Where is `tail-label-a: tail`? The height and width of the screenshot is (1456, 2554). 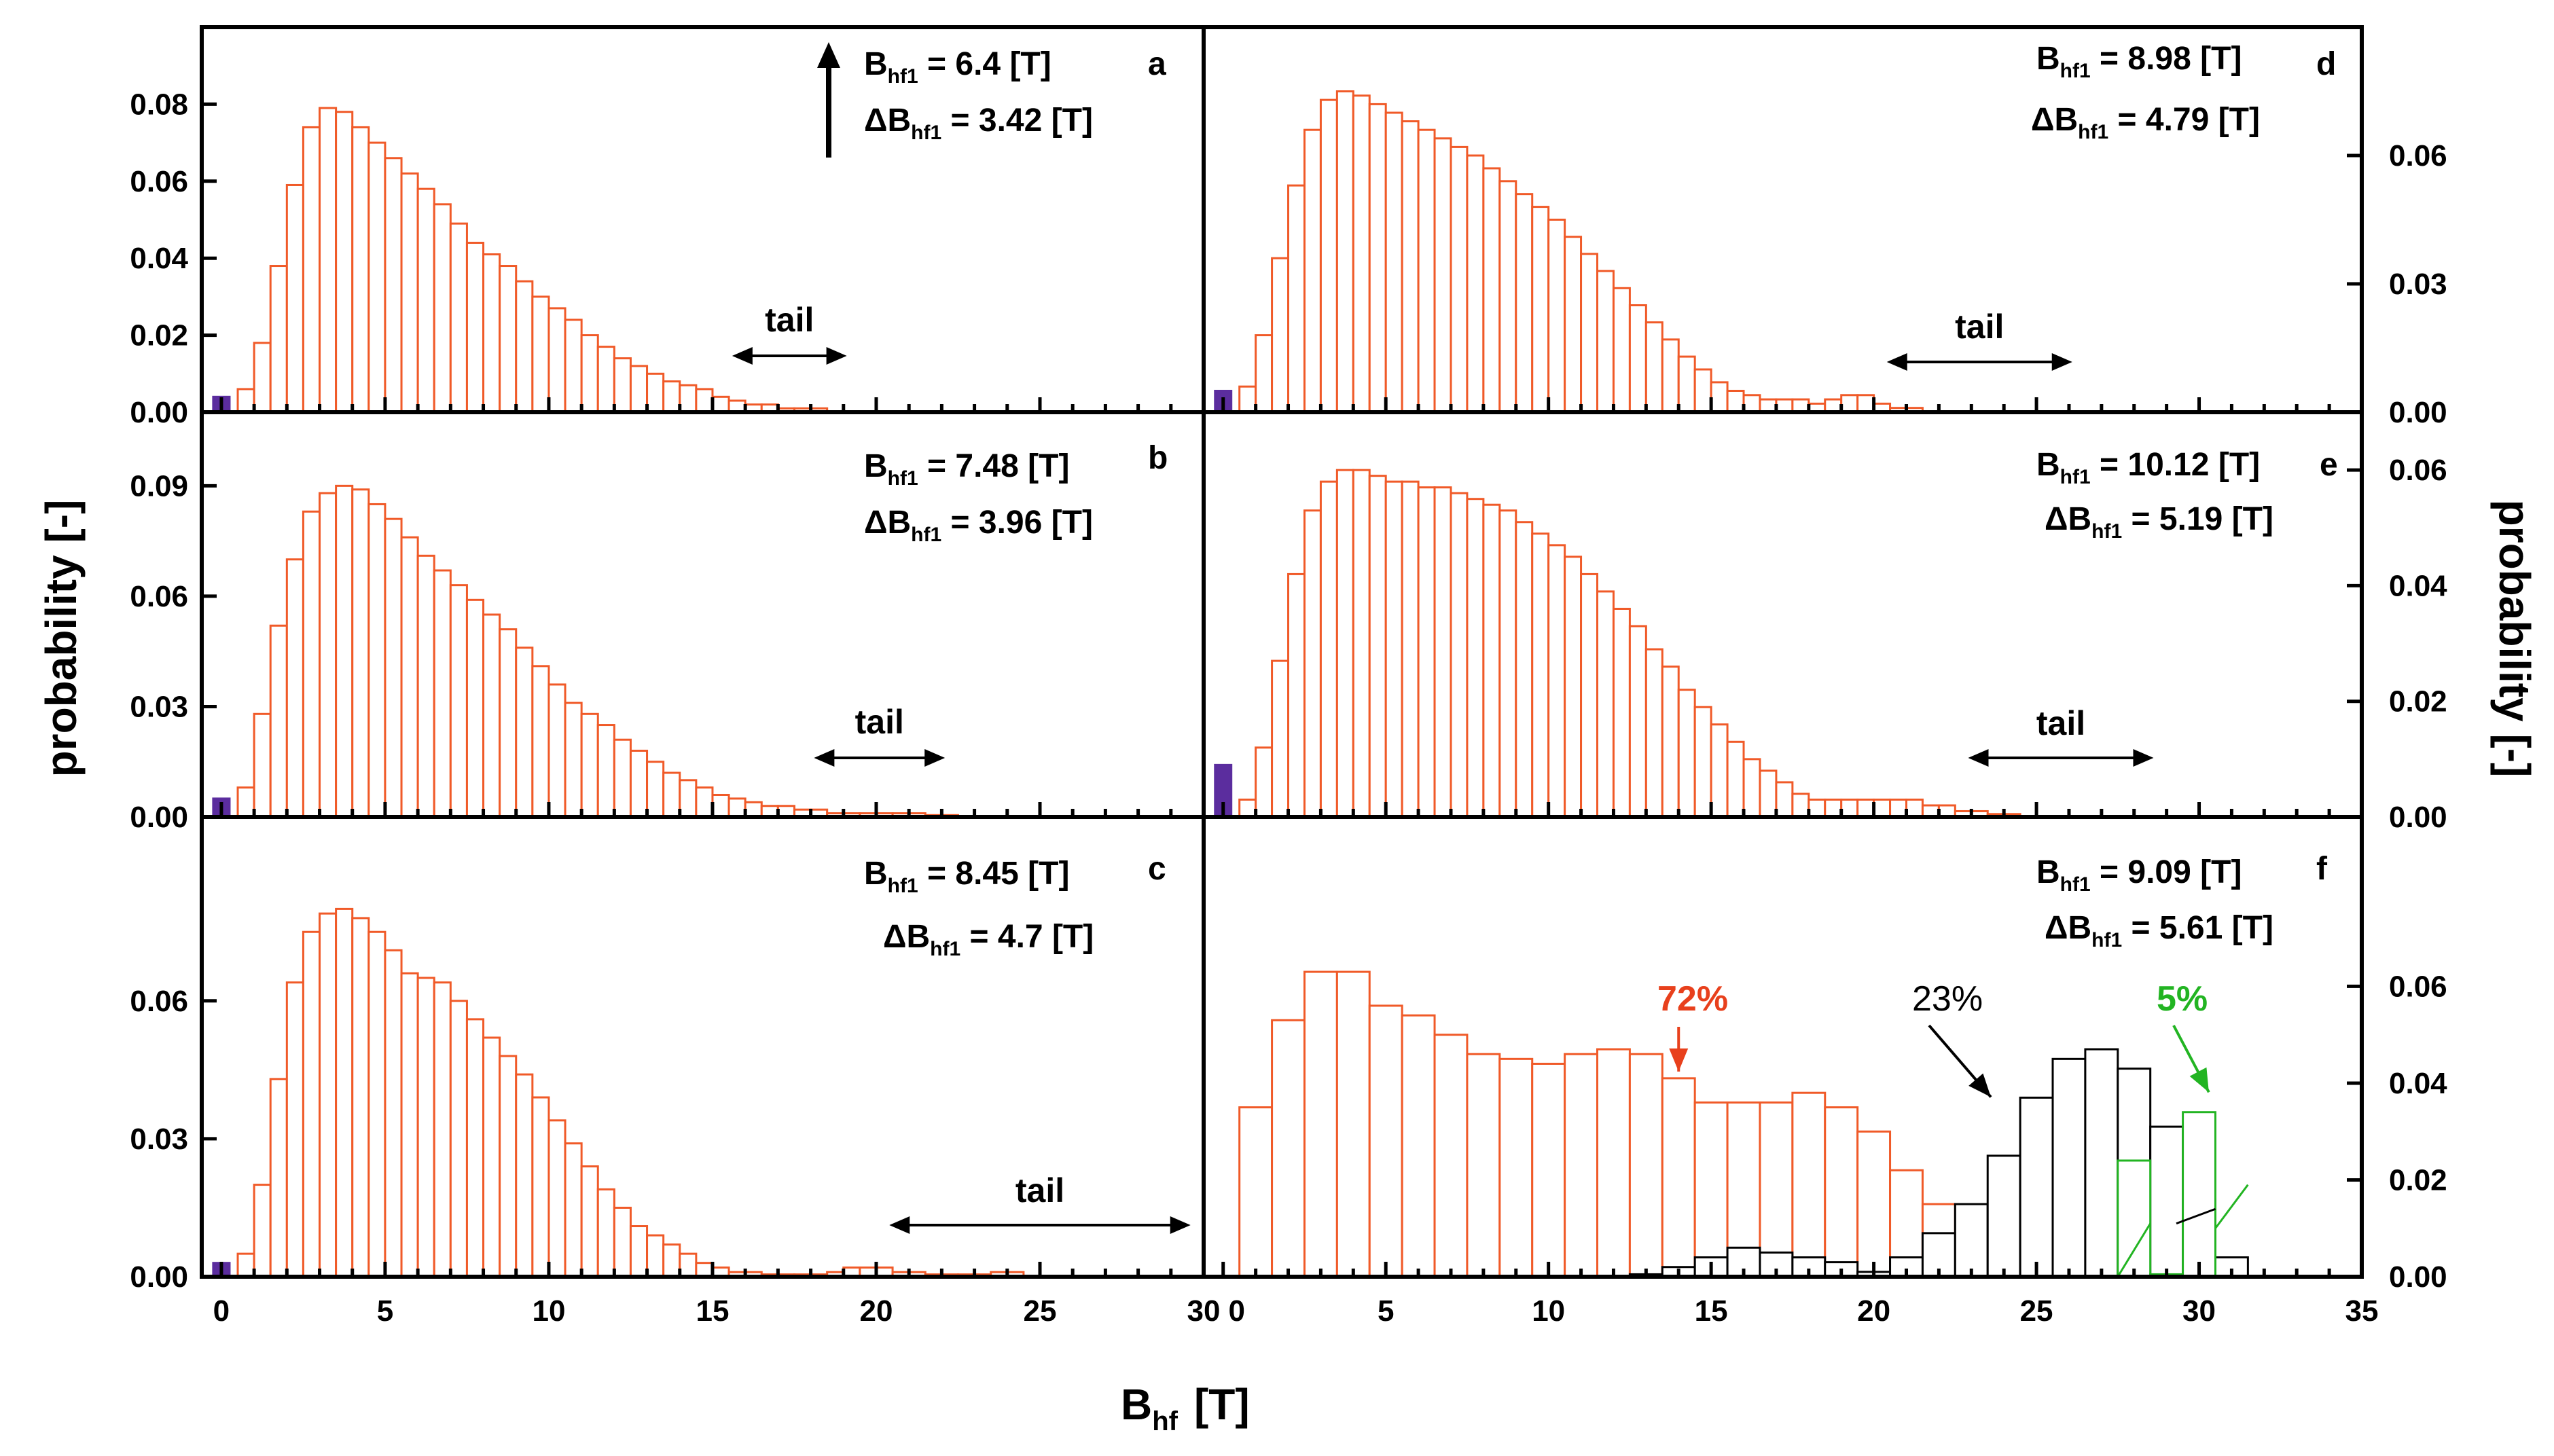
tail-label-a: tail is located at coordinates (790, 320).